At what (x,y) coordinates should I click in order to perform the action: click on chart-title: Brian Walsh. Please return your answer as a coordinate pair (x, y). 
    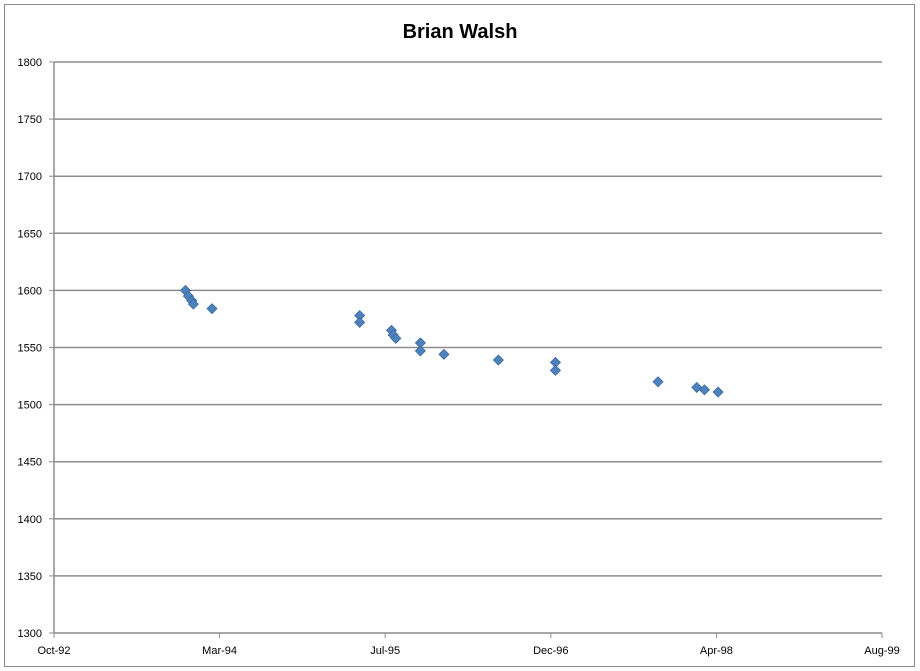
    Looking at the image, I should click on (460, 32).